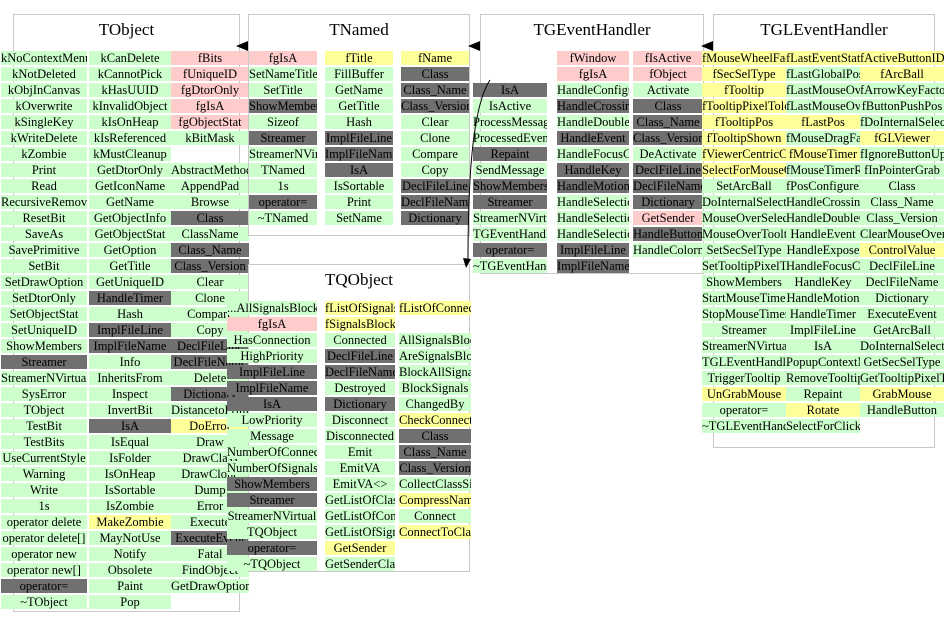 The image size is (949, 624). What do you see at coordinates (510, 106) in the screenshot?
I see `member-cell: IsActive` at bounding box center [510, 106].